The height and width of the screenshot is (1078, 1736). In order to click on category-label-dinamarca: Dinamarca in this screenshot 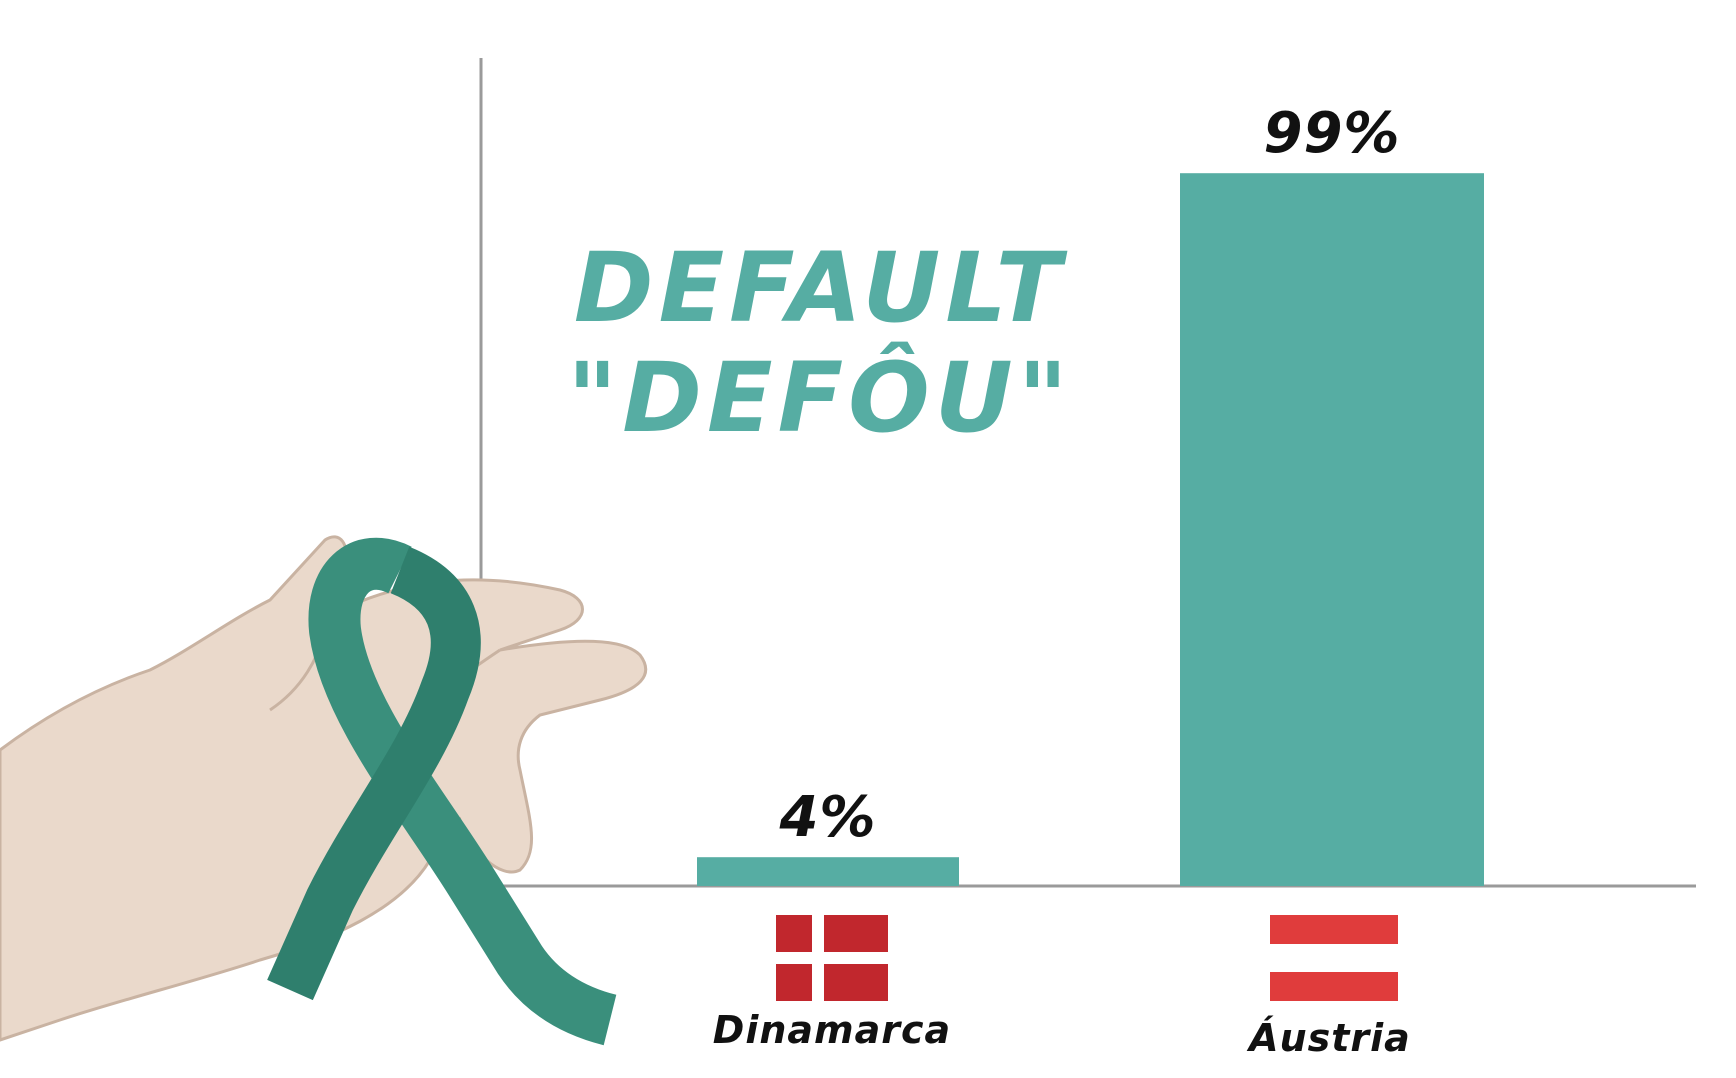, I will do `click(832, 1030)`.